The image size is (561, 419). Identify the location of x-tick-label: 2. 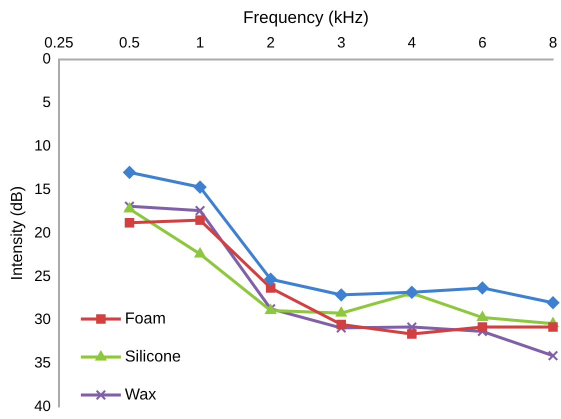
(270, 43).